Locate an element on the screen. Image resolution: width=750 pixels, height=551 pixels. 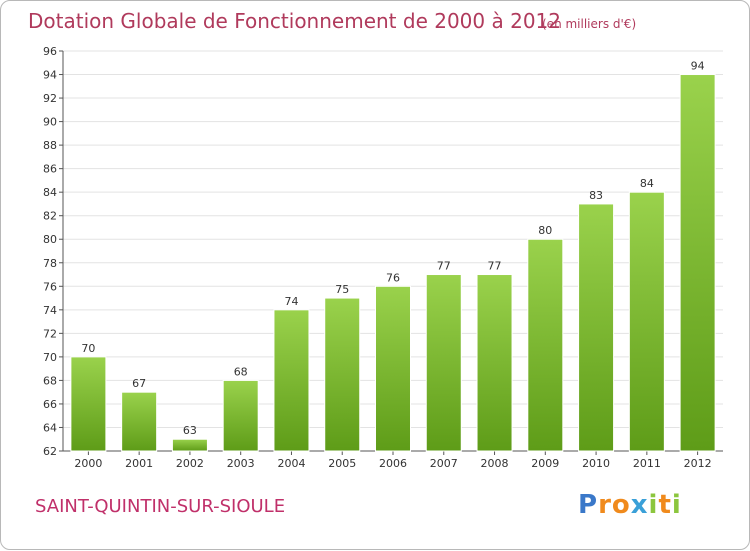
commune-name: SAINT-QUINTIN-SUR-SIOULE is located at coordinates (160, 506).